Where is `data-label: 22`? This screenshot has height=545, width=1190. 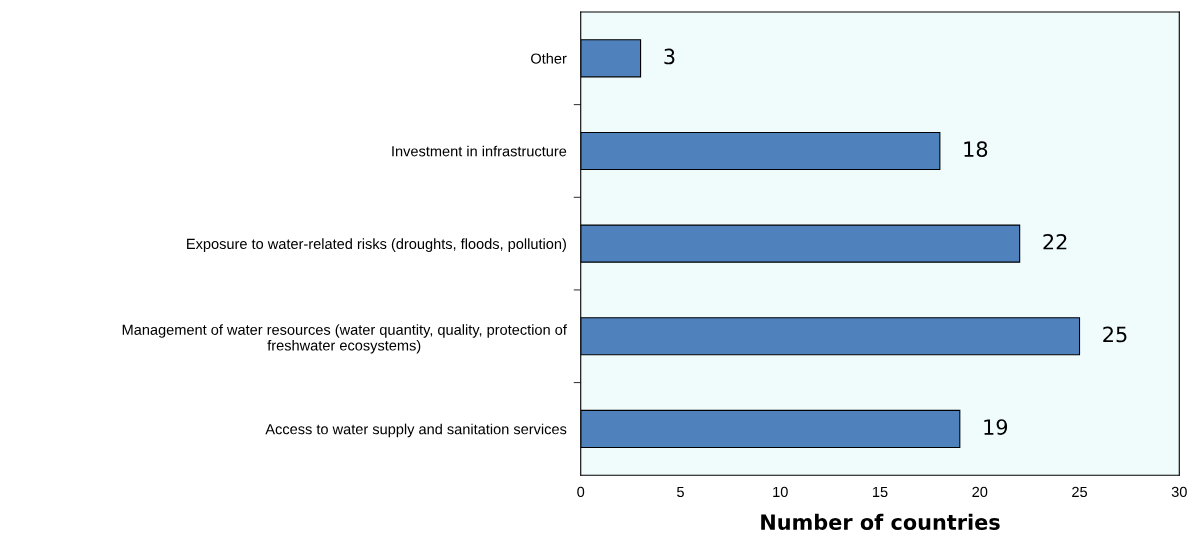
data-label: 22 is located at coordinates (1055, 241).